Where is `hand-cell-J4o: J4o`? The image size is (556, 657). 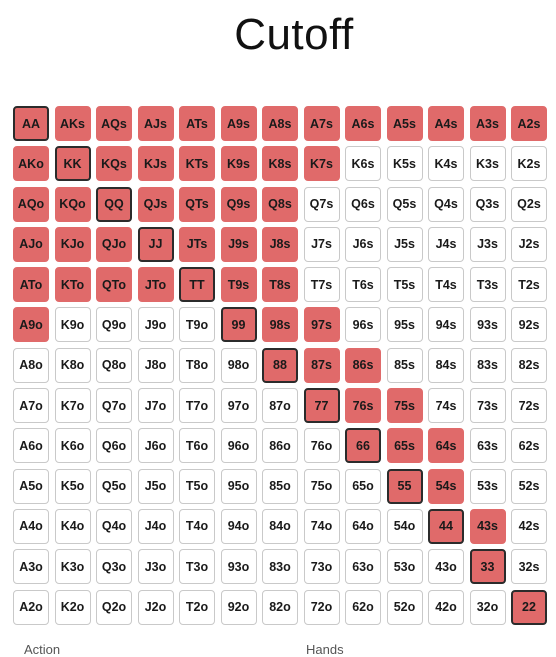 hand-cell-J4o: J4o is located at coordinates (155, 526).